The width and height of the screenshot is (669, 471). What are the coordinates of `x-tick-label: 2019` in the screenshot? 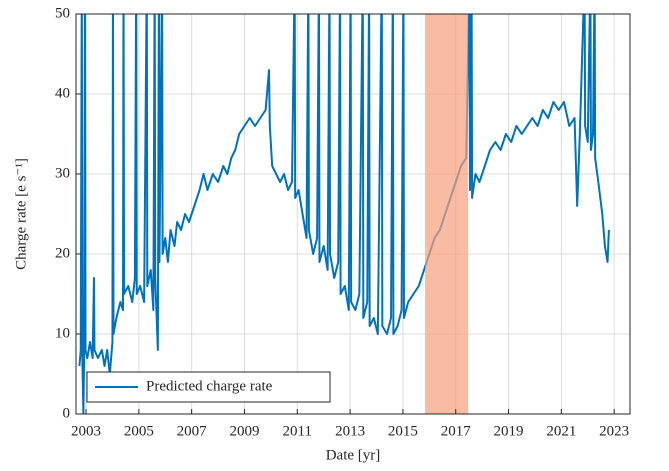 It's located at (509, 431).